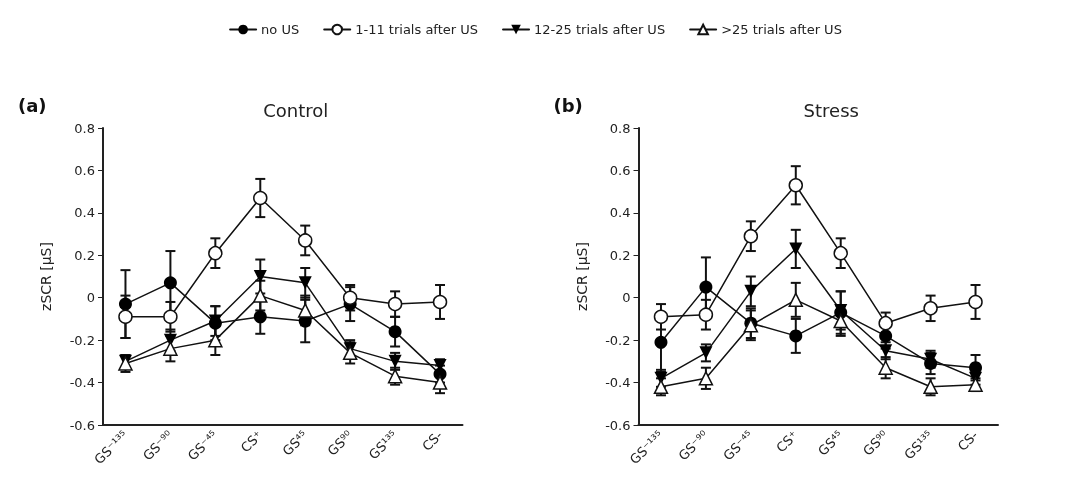  I want to click on legend-label: 1-11 trials after US, so click(417, 29).